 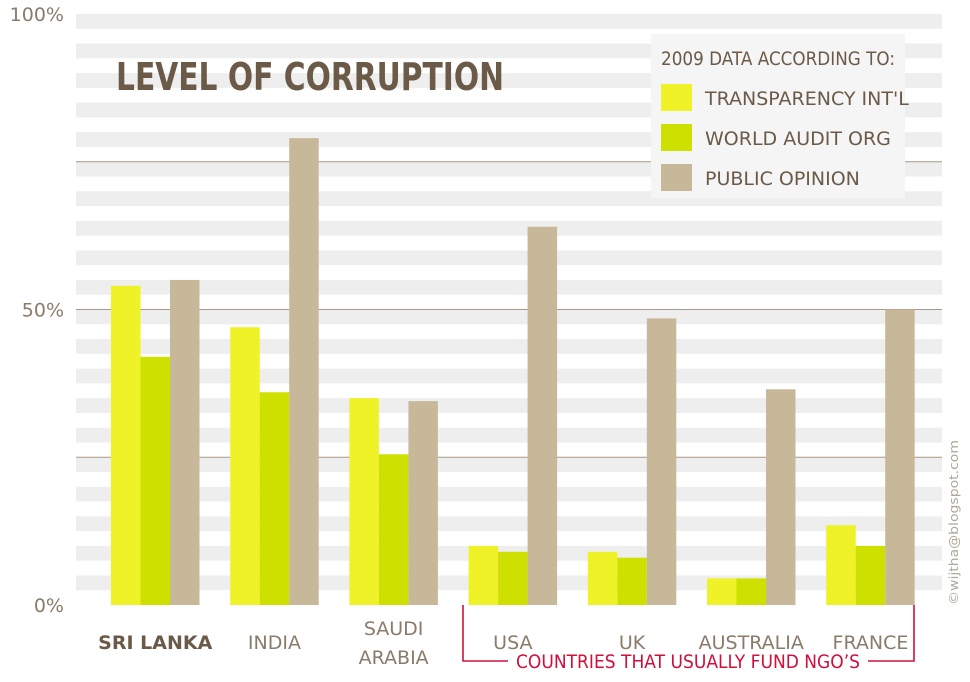 What do you see at coordinates (632, 643) in the screenshot?
I see `category-label: UK` at bounding box center [632, 643].